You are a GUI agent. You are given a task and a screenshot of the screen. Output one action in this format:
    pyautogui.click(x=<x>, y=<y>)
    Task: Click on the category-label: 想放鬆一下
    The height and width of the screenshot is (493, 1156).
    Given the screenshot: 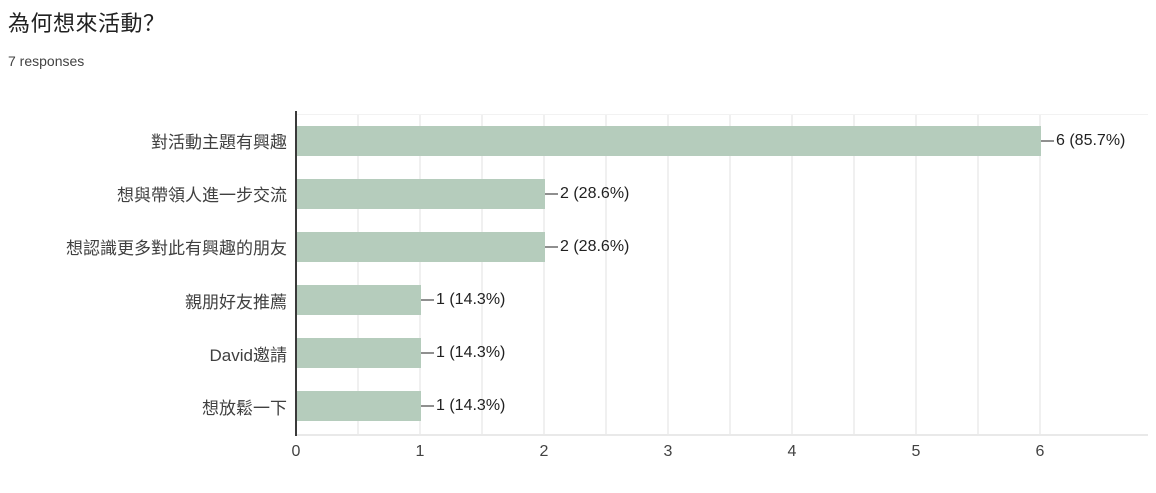 What is the action you would take?
    pyautogui.click(x=244, y=408)
    